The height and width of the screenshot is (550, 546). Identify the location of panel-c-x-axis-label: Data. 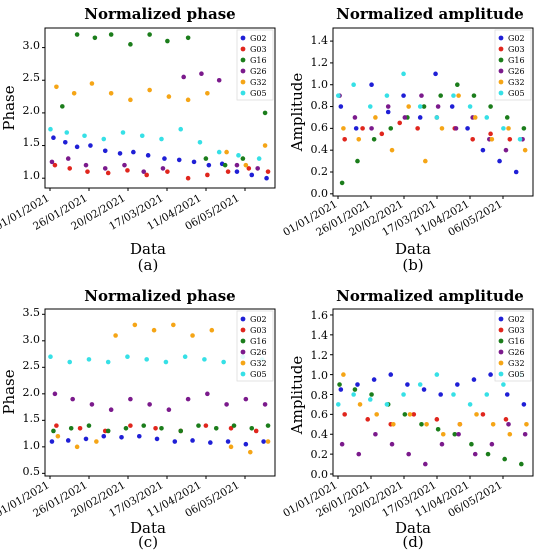
(148, 528).